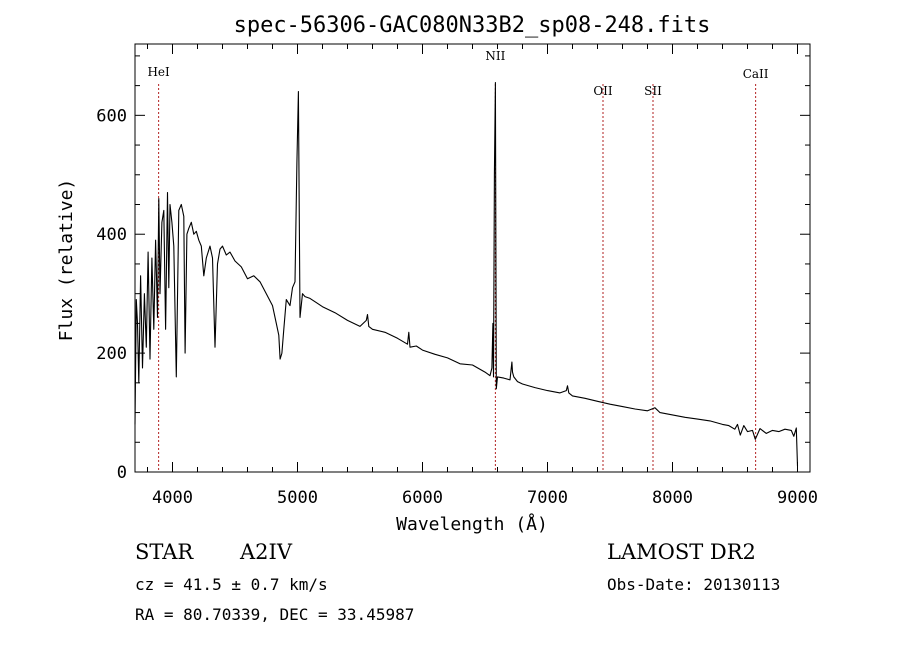 The image size is (900, 649). Describe the element at coordinates (111, 116) in the screenshot. I see `y-tick-label: 600` at that location.